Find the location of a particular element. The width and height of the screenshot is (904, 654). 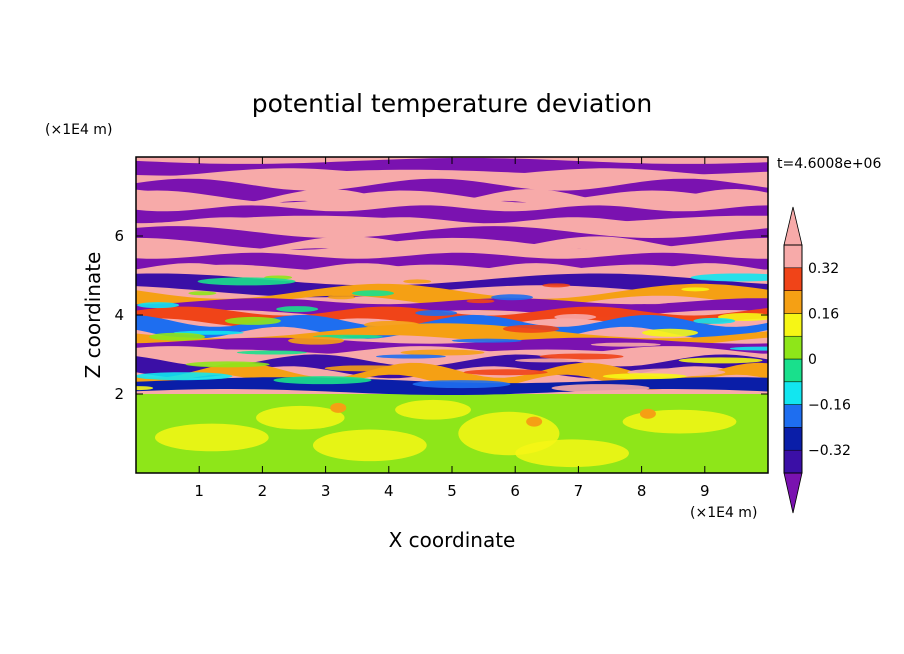

x-tick-label: 6 is located at coordinates (515, 491).